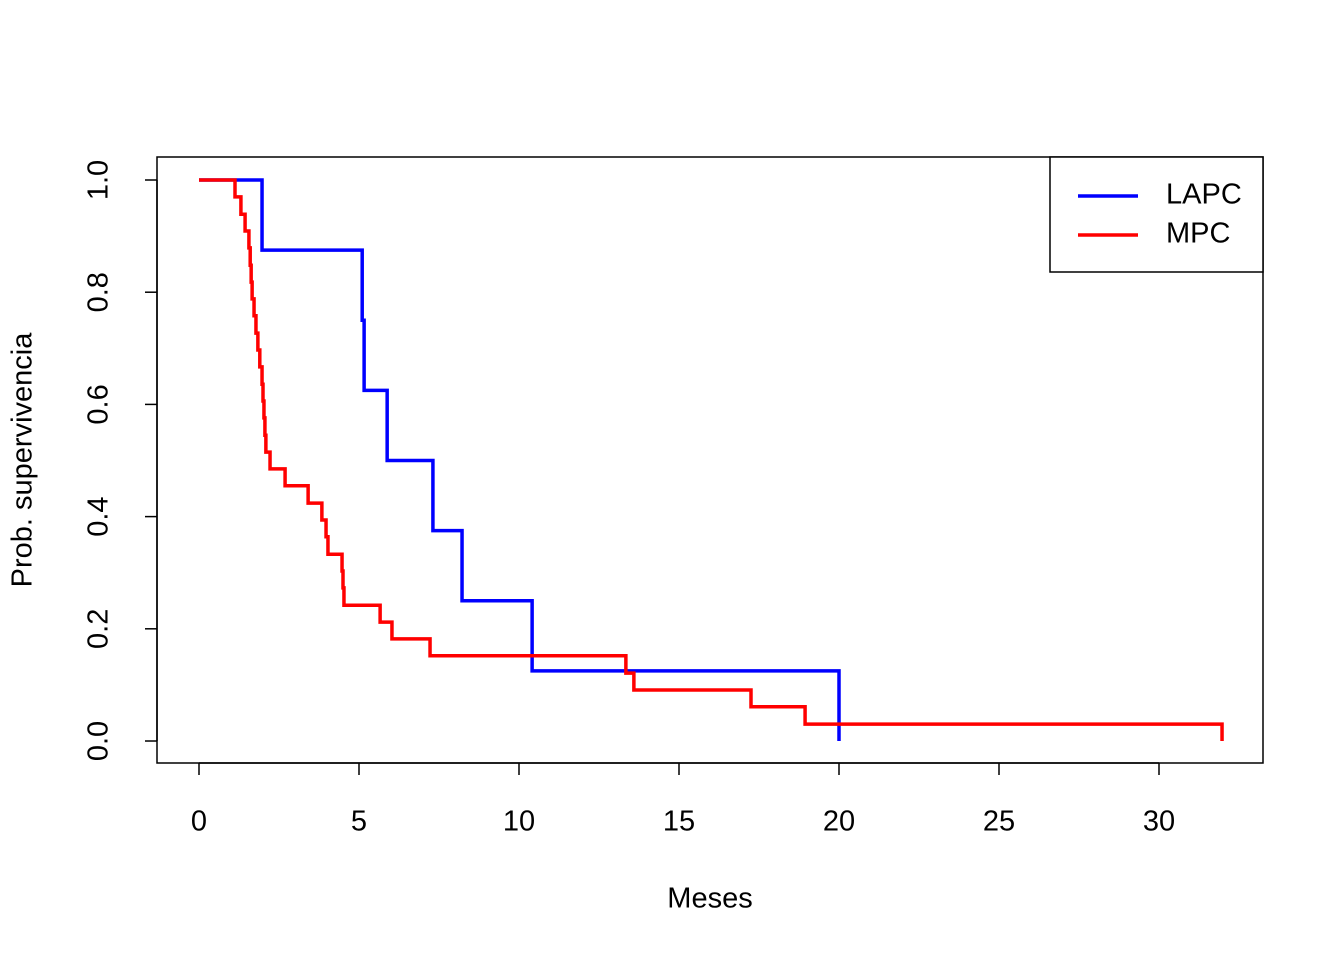  Describe the element at coordinates (839, 822) in the screenshot. I see `x-tick-label: 20` at that location.